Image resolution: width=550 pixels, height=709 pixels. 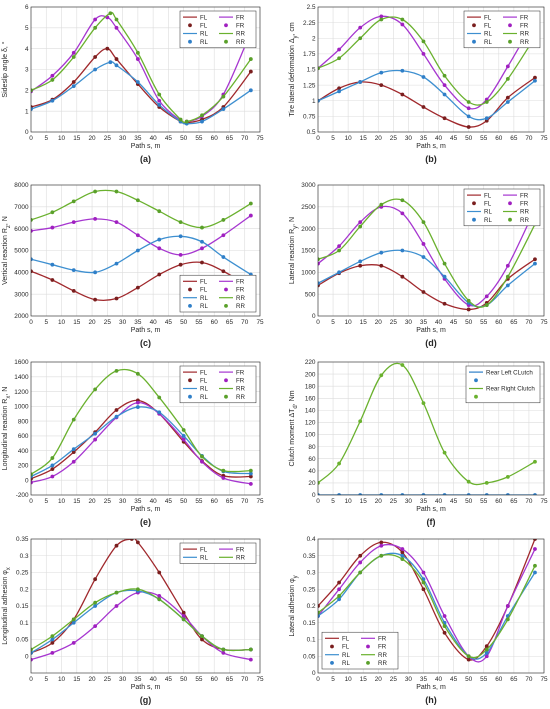 What do you see at coordinates (431, 700) in the screenshot?
I see `panel-caption: (h)` at bounding box center [431, 700].